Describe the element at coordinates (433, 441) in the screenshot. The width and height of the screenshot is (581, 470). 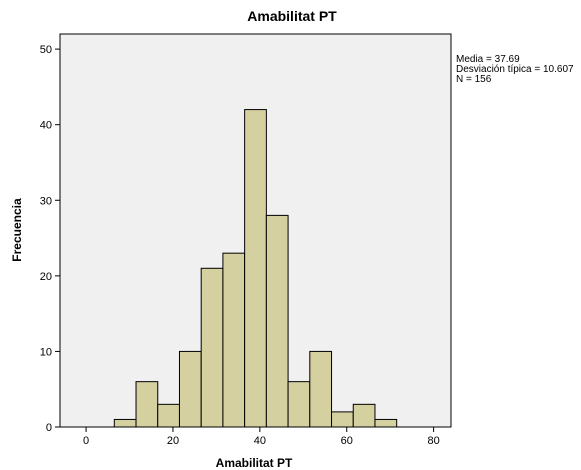
I see `x-tick-label-4: 80` at that location.